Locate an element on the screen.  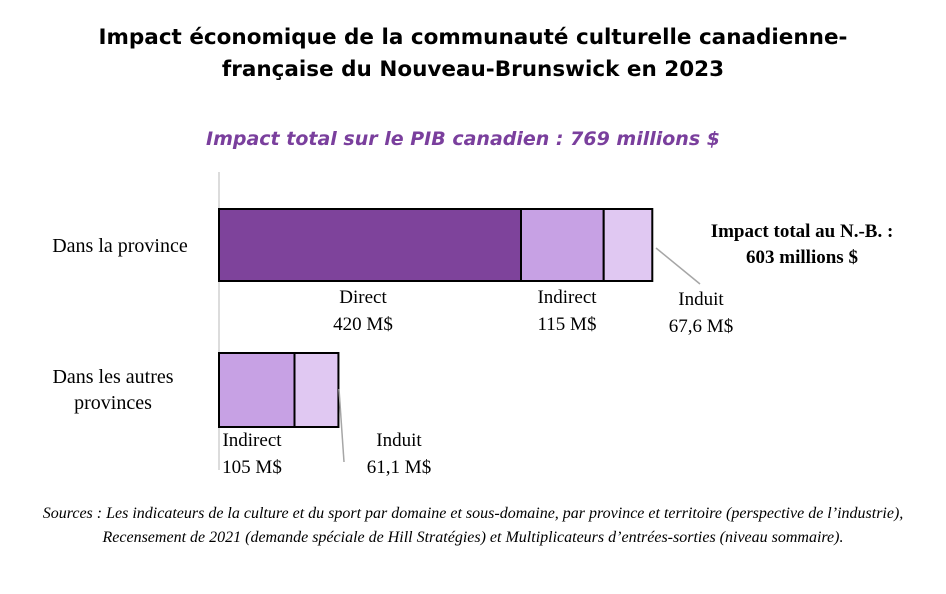
segment-name-induit-2: Induit is located at coordinates (399, 440).